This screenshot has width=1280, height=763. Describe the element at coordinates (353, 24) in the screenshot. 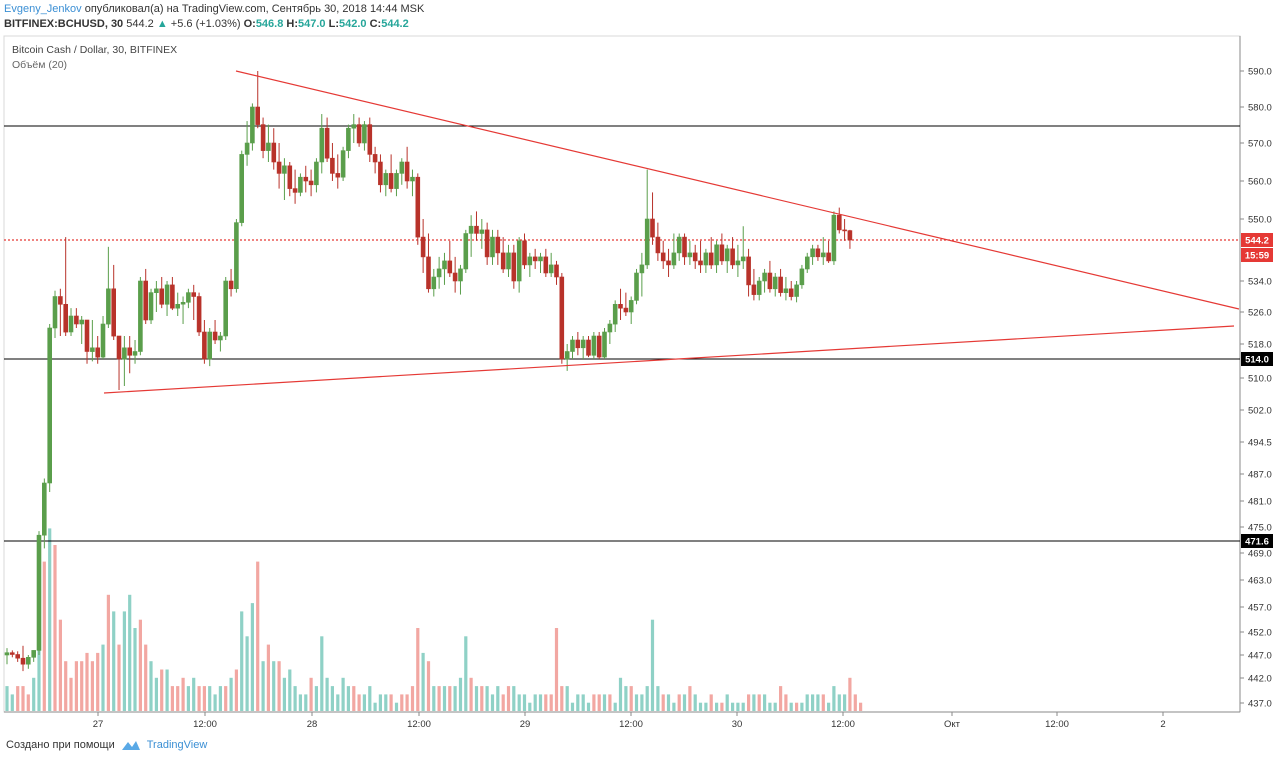

I see `low-value: 542.0` at that location.